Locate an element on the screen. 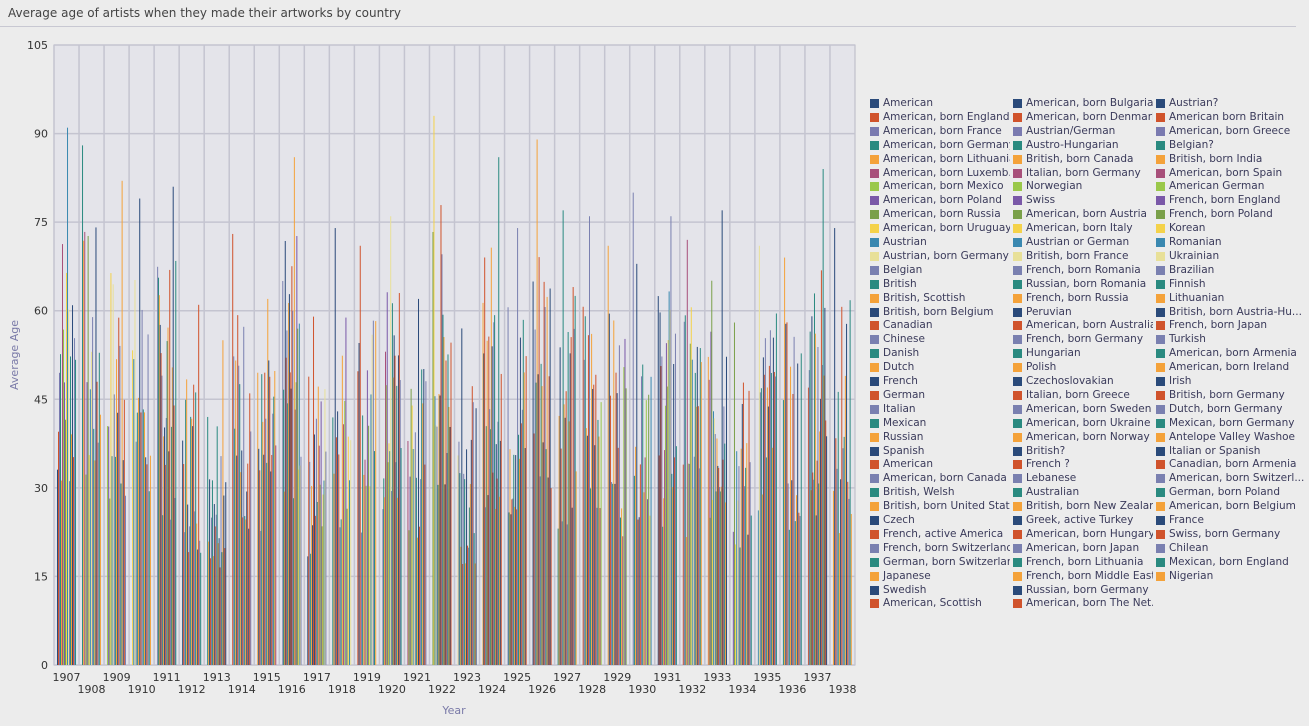  legend-item: American, born Bulgaria is located at coordinates (1083, 104).